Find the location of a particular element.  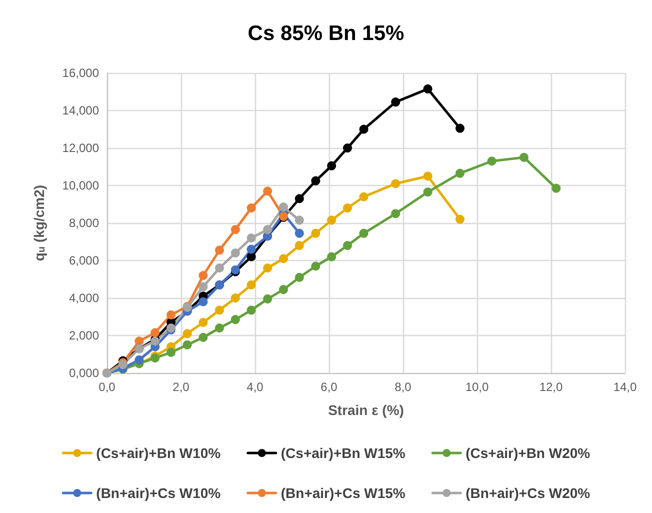

x-tick-label: 2,0 is located at coordinates (181, 387).